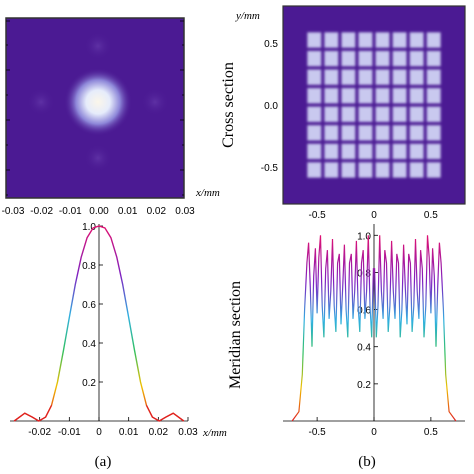  I want to click on heatmap-a-side-top, so click(98, 46).